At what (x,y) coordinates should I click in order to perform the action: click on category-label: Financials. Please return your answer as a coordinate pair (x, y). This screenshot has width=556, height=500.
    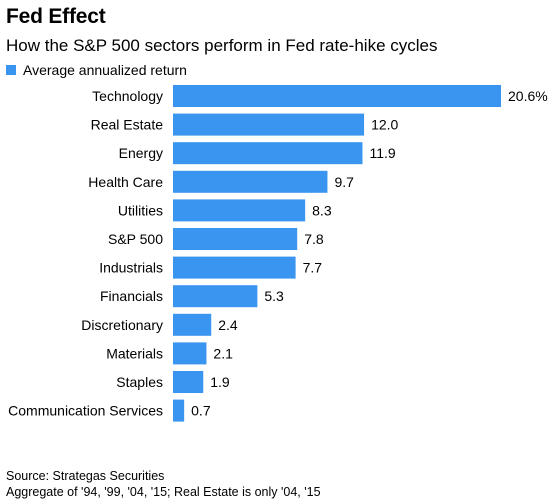
    Looking at the image, I should click on (131, 296).